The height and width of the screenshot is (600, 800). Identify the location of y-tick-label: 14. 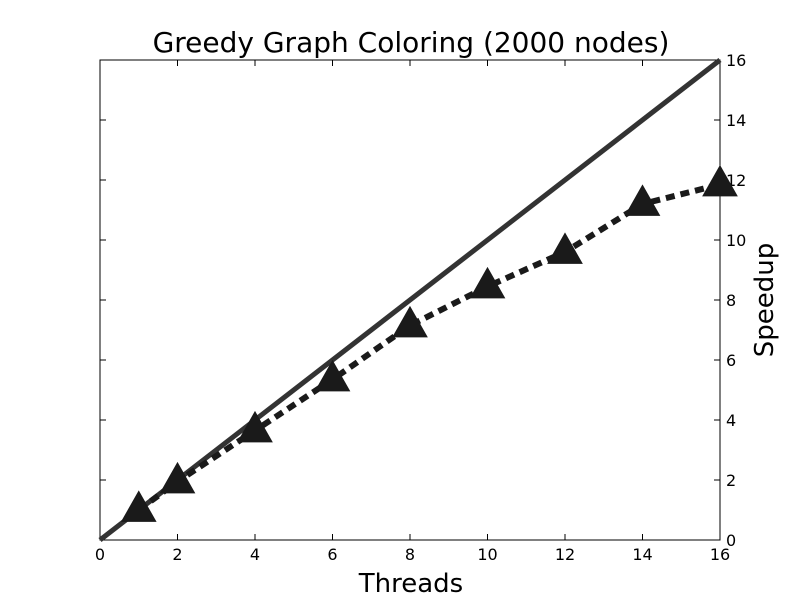
(736, 120).